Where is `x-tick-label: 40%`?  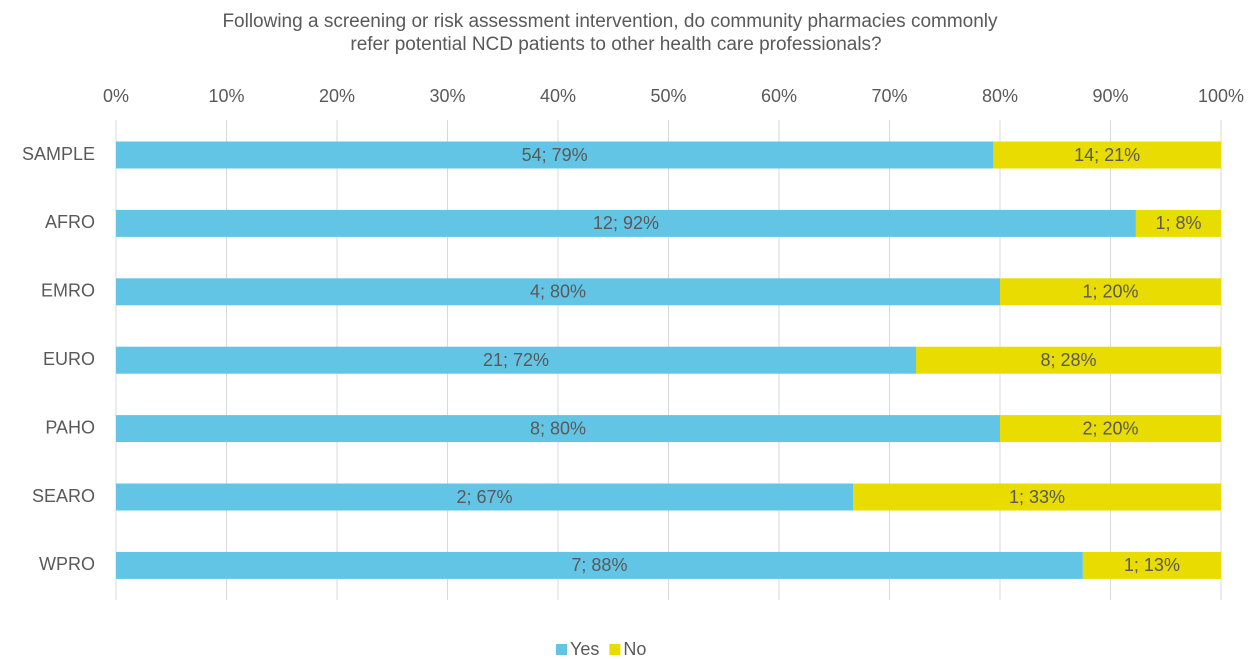
x-tick-label: 40% is located at coordinates (558, 96).